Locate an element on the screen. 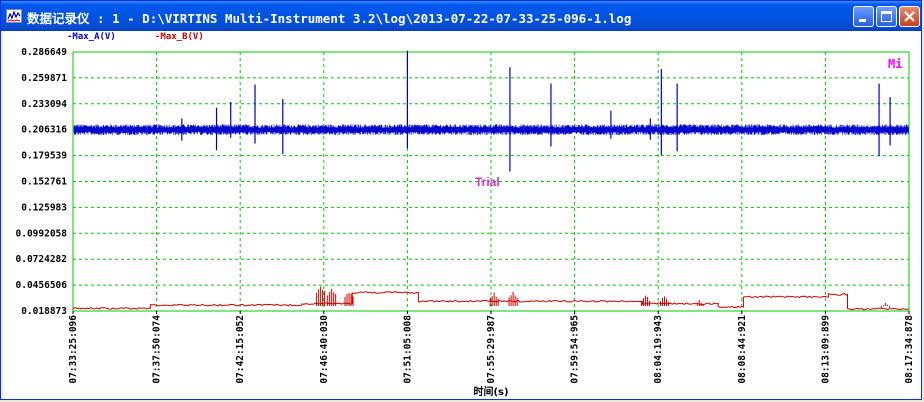 The image size is (924, 402). series-max-b is located at coordinates (490, 298).